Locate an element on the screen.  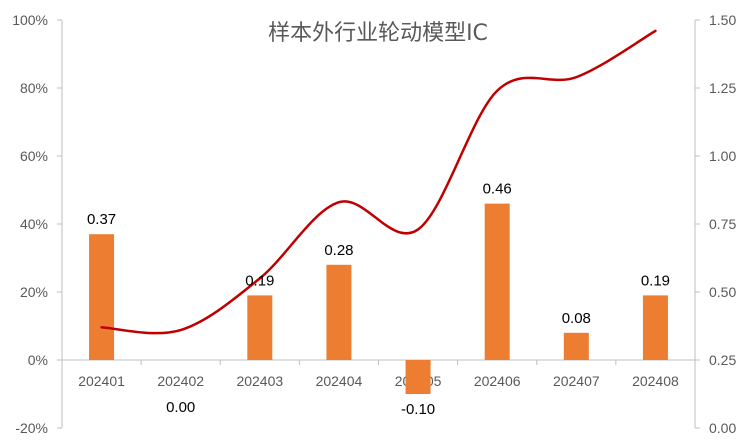
y-left-tick-label: -20% is located at coordinates (31, 428).